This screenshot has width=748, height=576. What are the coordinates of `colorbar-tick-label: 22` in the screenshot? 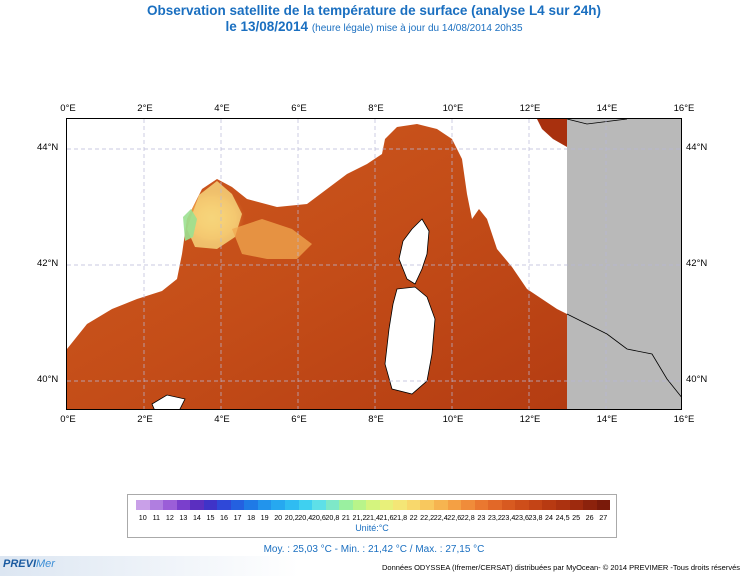 It's located at (413, 517).